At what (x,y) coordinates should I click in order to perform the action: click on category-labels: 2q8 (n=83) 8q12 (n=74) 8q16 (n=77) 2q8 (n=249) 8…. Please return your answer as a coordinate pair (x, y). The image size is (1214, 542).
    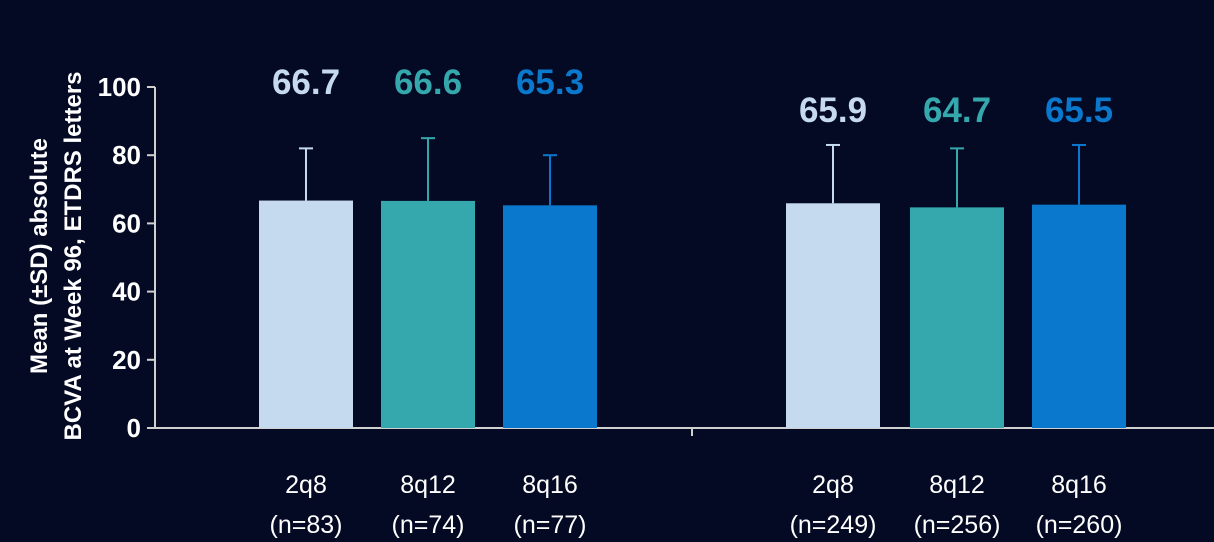
    Looking at the image, I should click on (696, 505).